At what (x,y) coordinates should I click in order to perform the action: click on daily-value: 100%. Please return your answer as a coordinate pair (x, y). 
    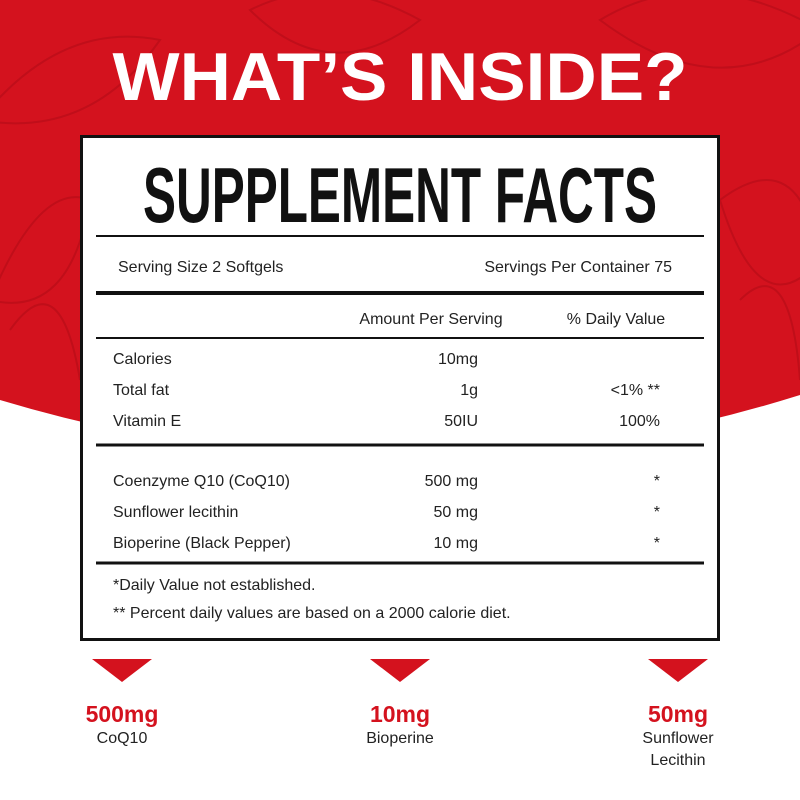
    Looking at the image, I should click on (639, 421).